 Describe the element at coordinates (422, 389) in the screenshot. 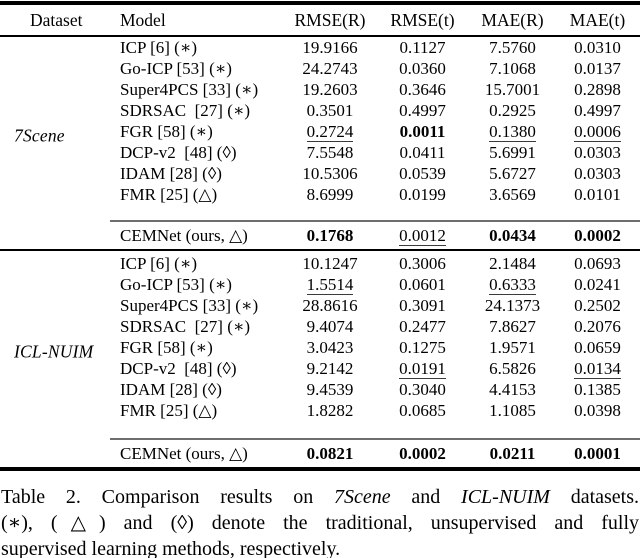

I see `value-cell: 0.3040` at that location.